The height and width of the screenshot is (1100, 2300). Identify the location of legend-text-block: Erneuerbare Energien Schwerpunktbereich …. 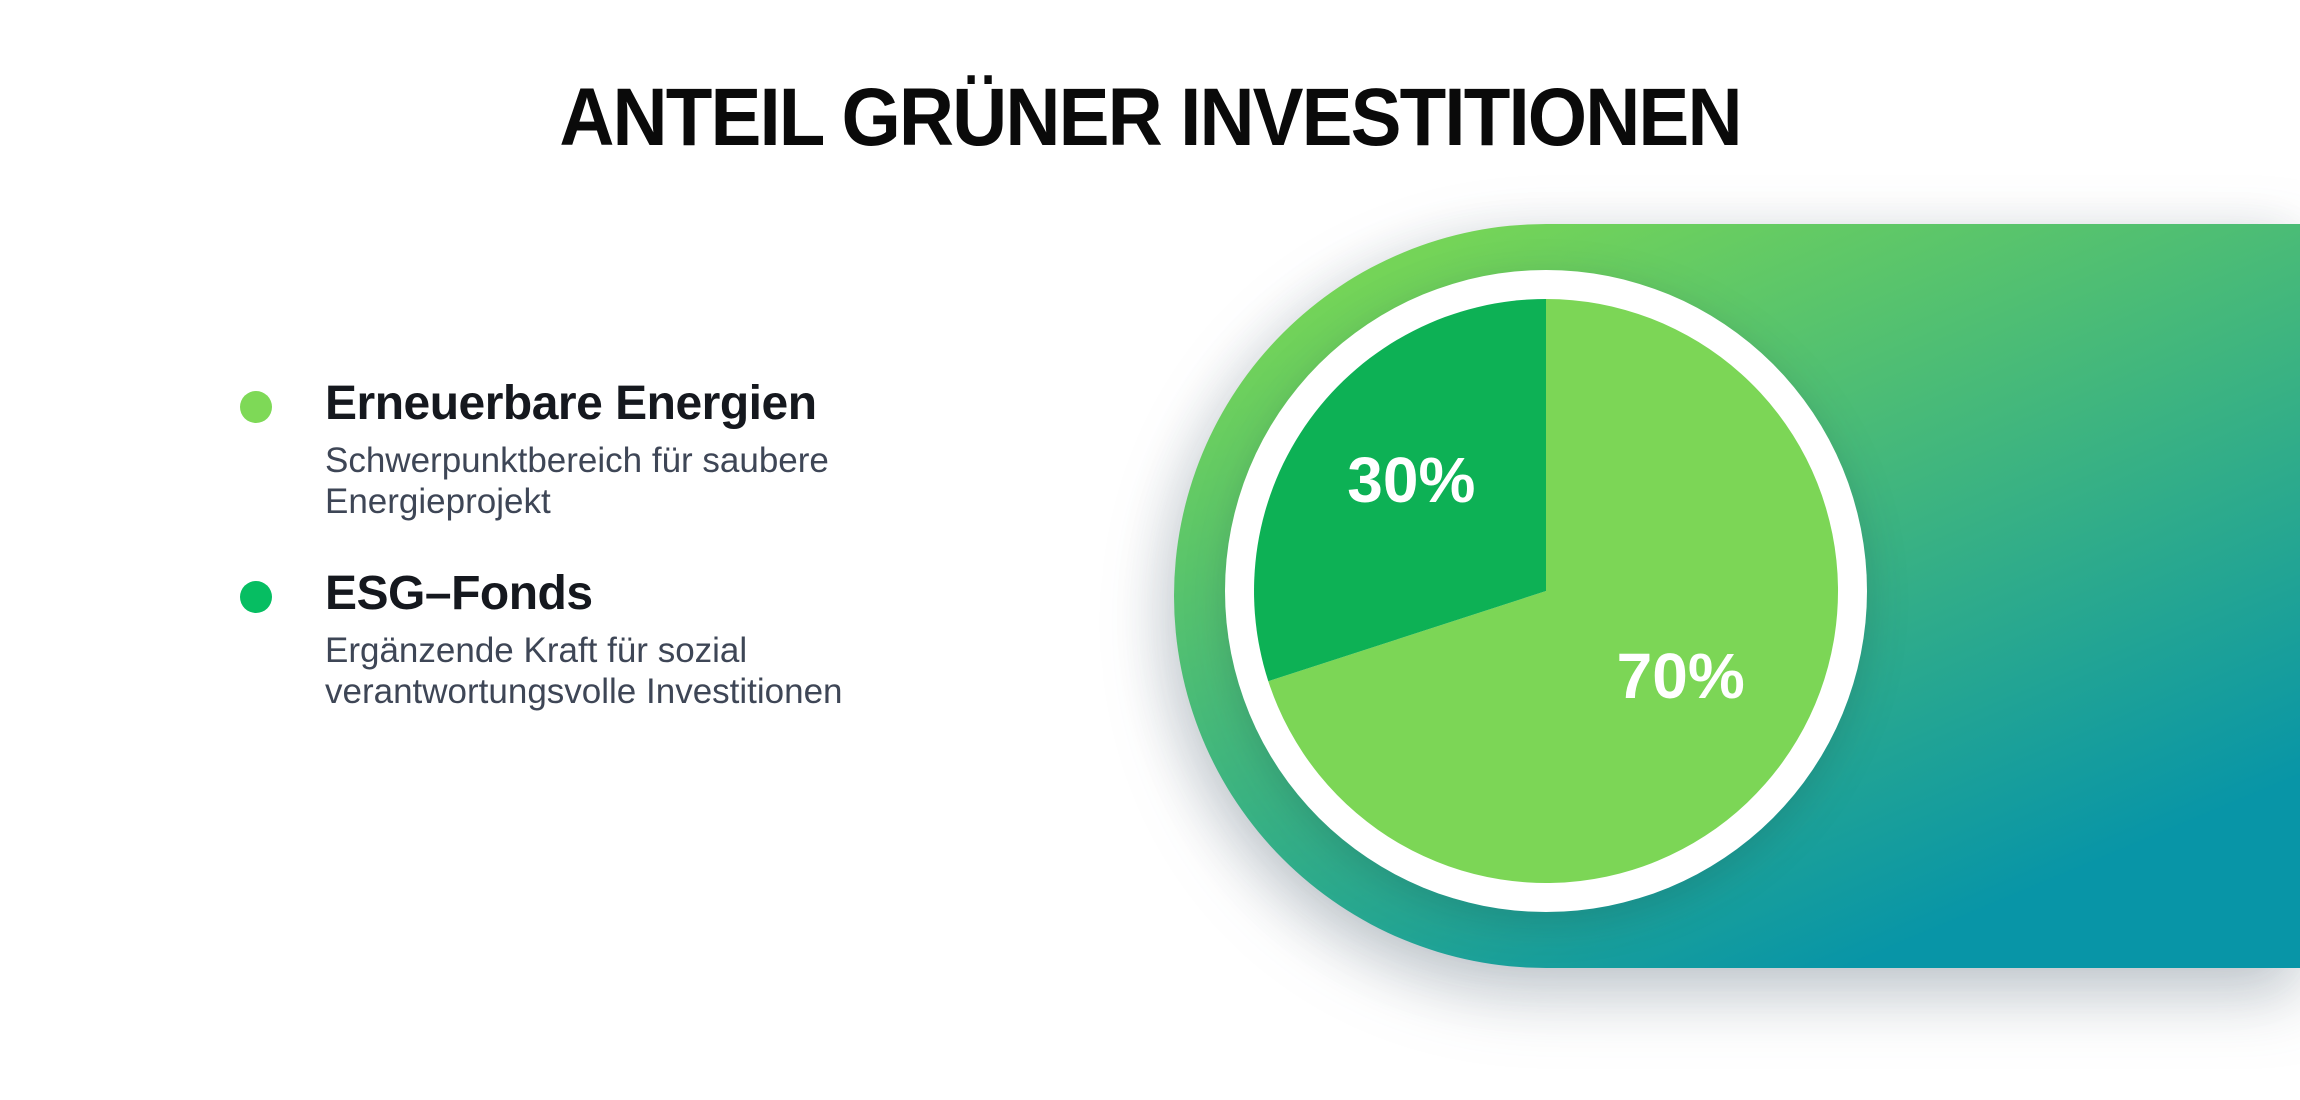
(605, 449).